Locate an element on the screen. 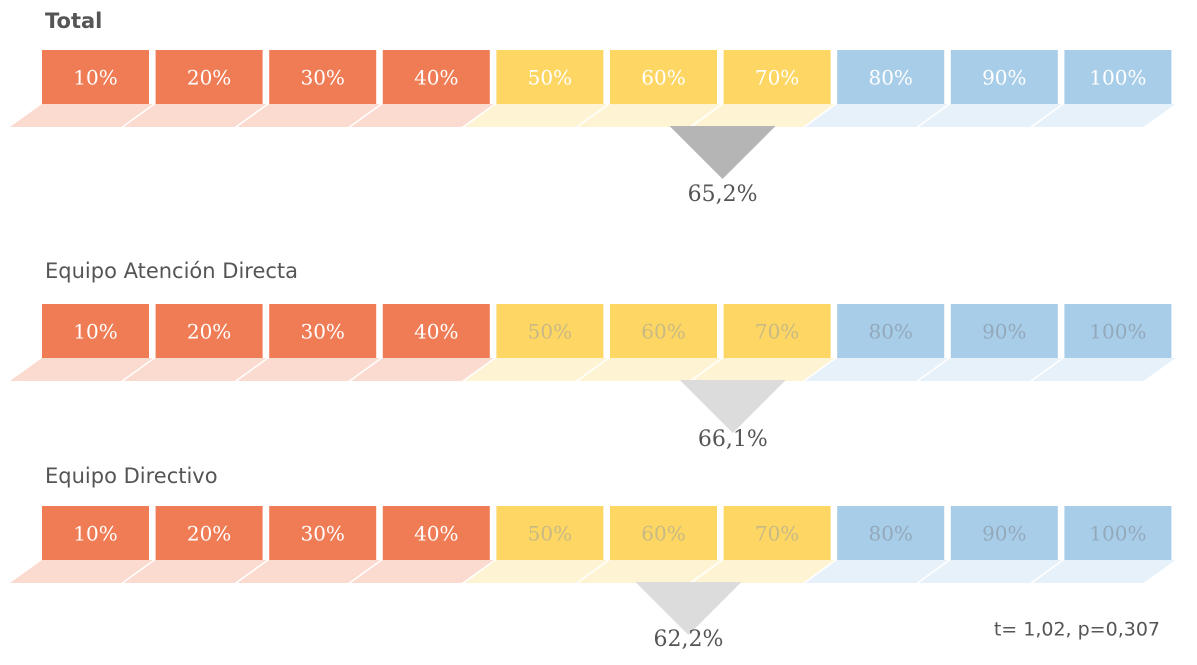 This screenshot has height=665, width=1197. footnote: t= 1,02, p=0,307 is located at coordinates (1077, 630).